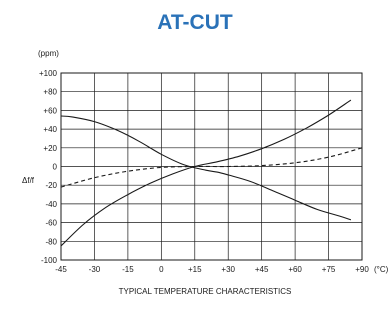 This screenshot has height=326, width=391. I want to click on y-tick-label: +40, so click(50, 129).